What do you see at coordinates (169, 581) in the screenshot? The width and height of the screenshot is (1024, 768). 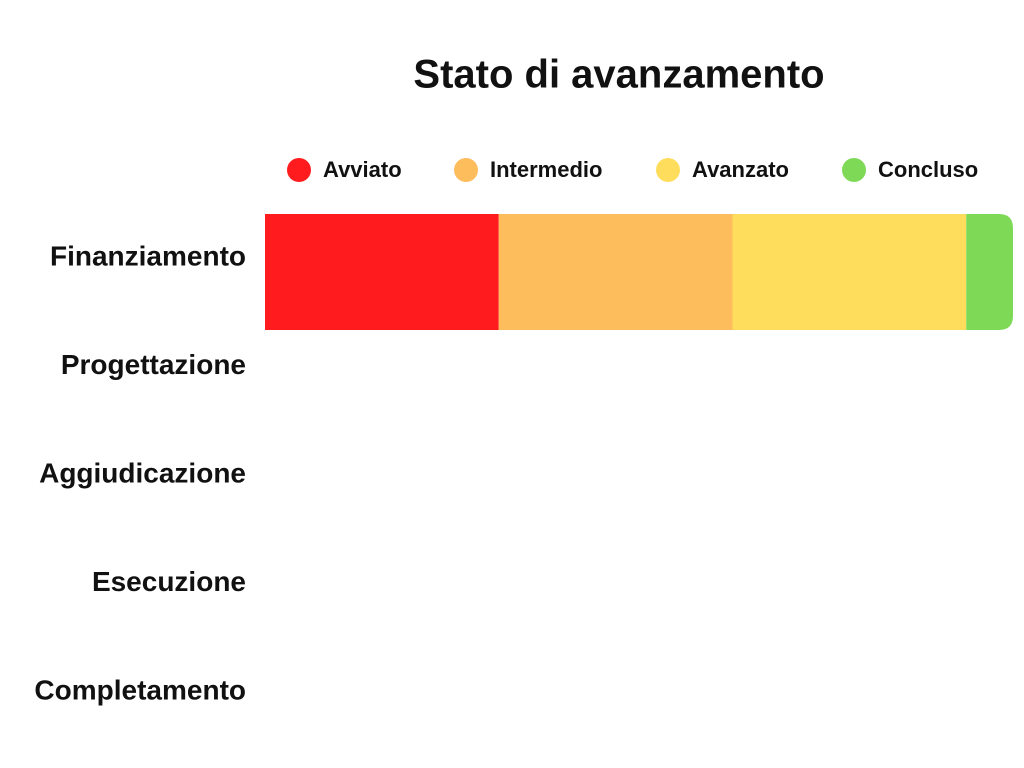 I see `y-tick-label: Esecuzione` at bounding box center [169, 581].